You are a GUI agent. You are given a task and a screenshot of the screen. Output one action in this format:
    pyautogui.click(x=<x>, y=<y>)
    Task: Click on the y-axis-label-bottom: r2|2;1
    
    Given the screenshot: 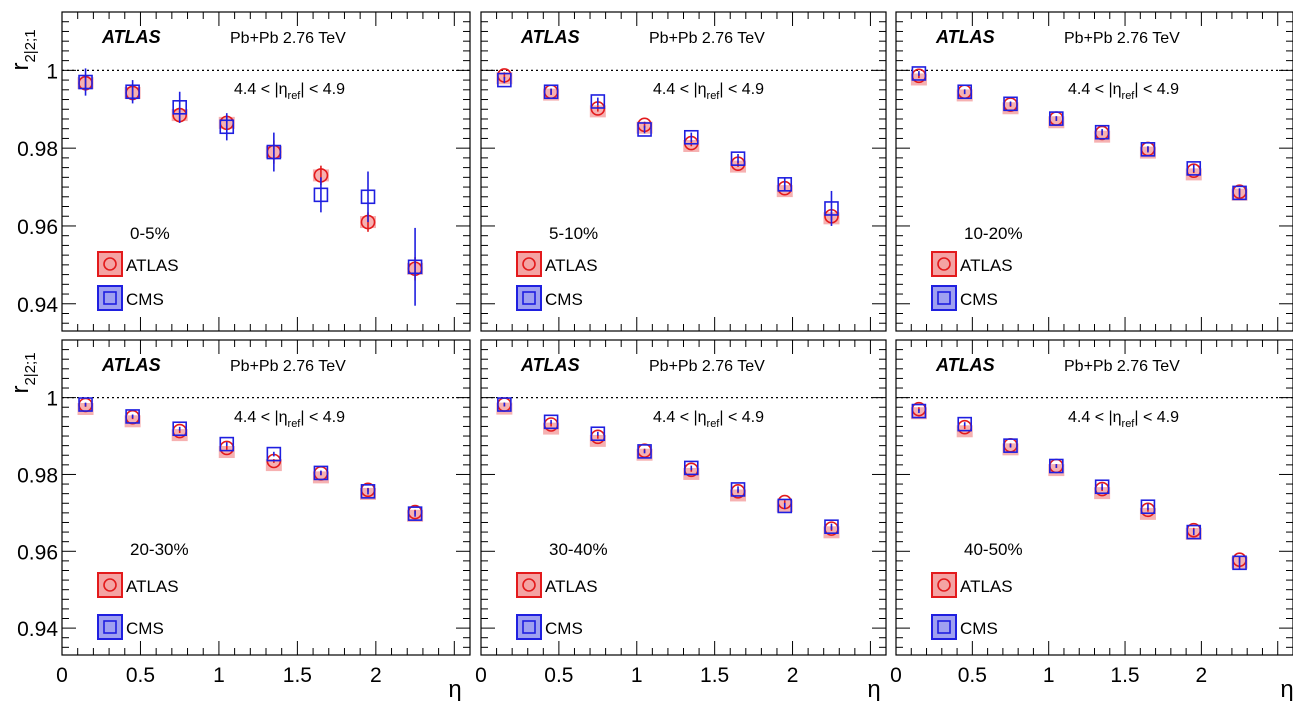 What is the action you would take?
    pyautogui.click(x=23, y=372)
    